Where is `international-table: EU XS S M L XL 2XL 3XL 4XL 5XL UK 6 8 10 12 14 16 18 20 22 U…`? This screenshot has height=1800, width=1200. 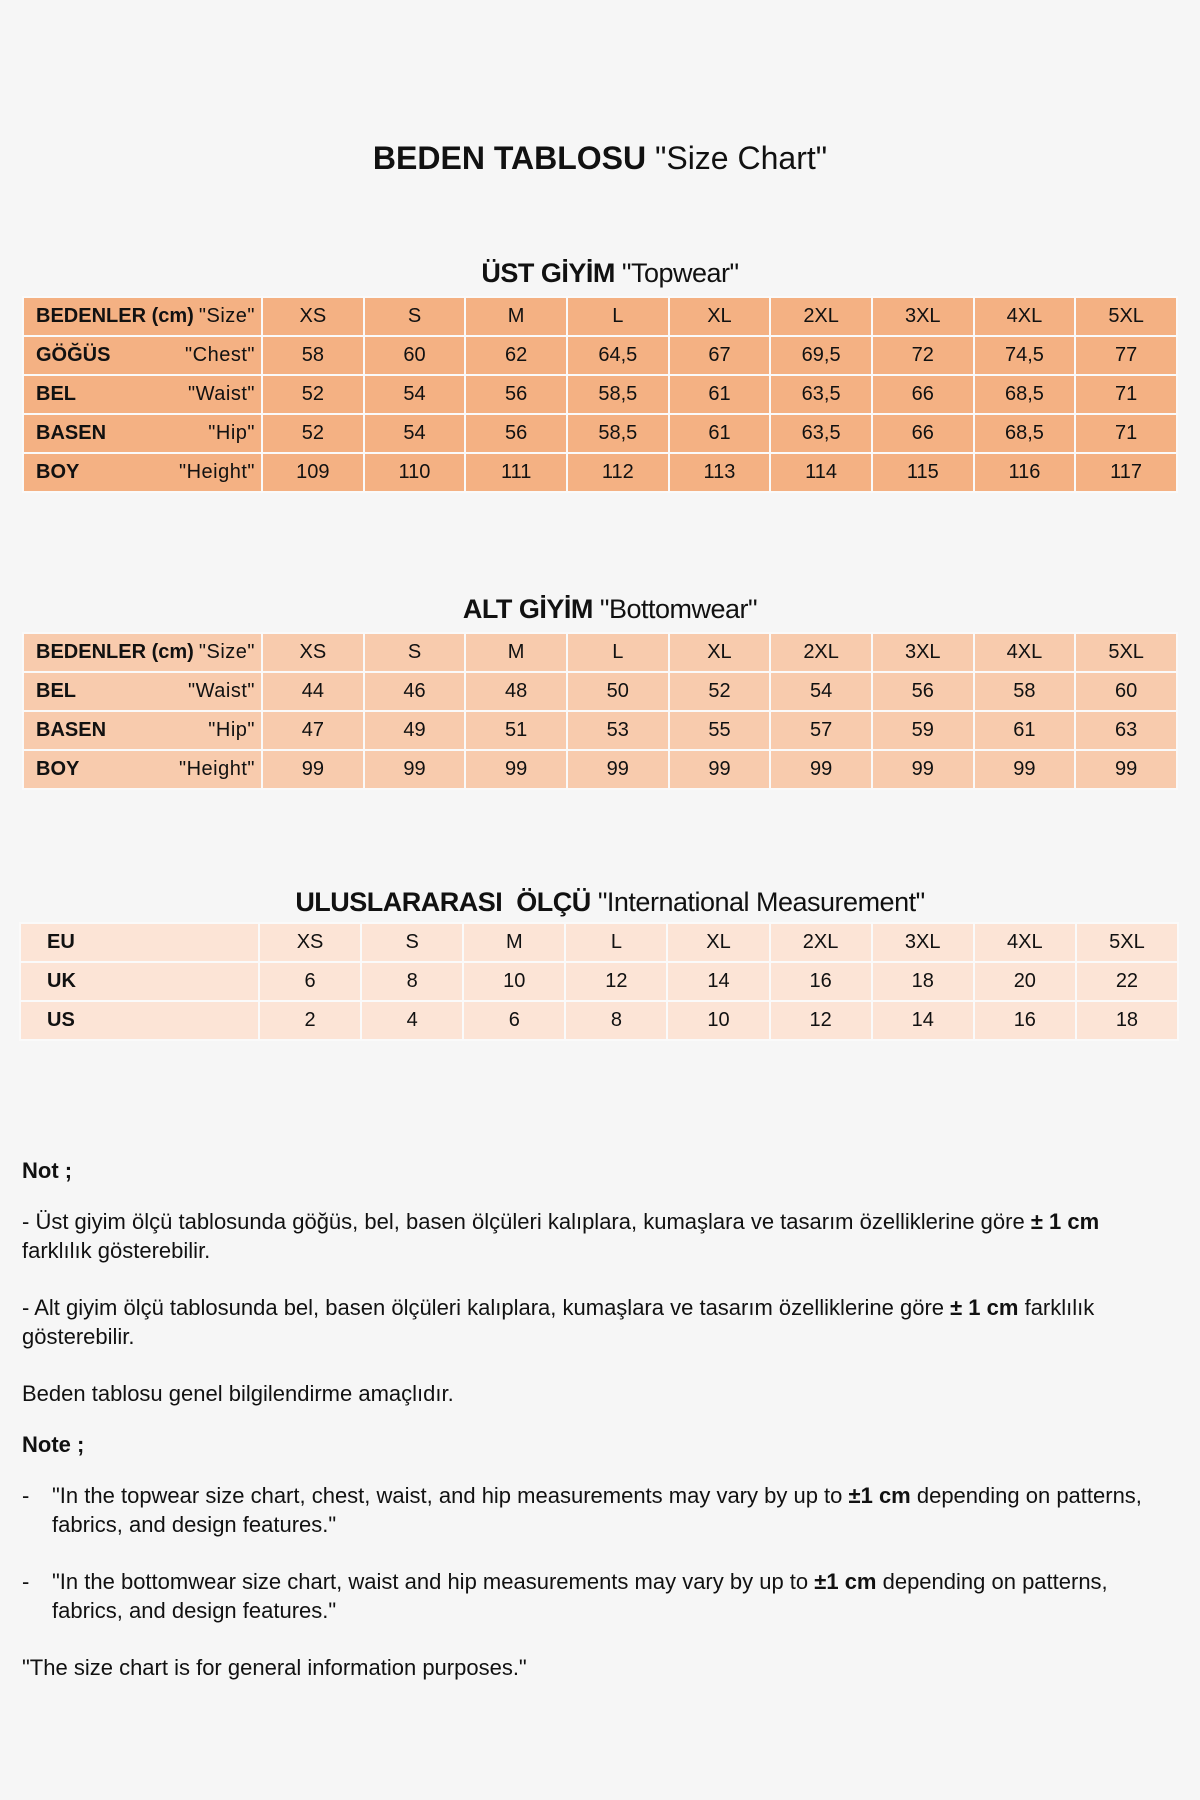 international-table: EU XS S M L XL 2XL 3XL 4XL 5XL UK 6 8 10 12 14 16 18 20 22 U… is located at coordinates (599, 981).